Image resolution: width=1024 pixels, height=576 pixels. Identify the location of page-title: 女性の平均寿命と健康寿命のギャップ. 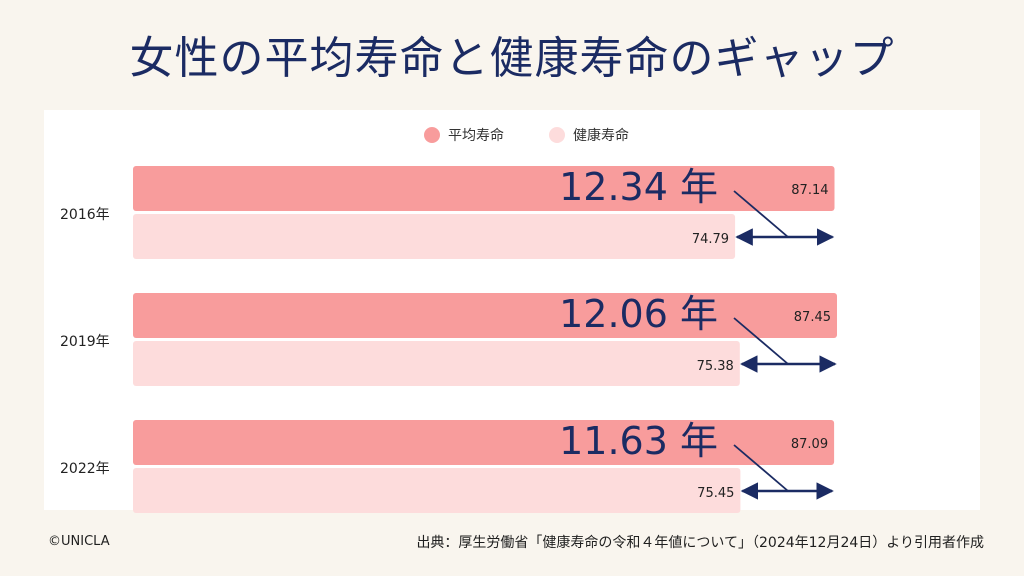
(512, 58).